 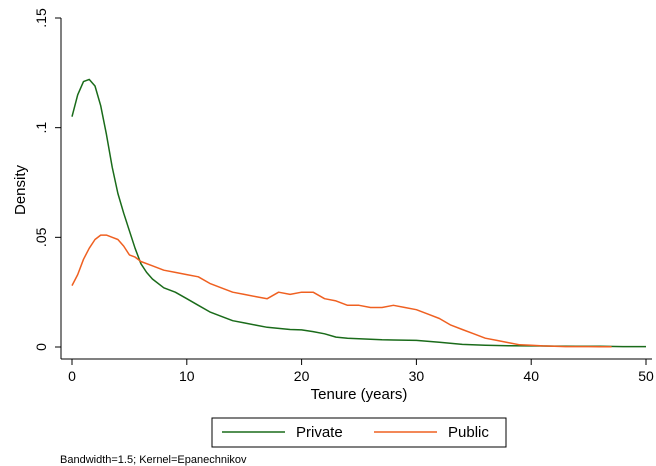 What do you see at coordinates (359, 394) in the screenshot?
I see `x-axis-title: Tenure (years)` at bounding box center [359, 394].